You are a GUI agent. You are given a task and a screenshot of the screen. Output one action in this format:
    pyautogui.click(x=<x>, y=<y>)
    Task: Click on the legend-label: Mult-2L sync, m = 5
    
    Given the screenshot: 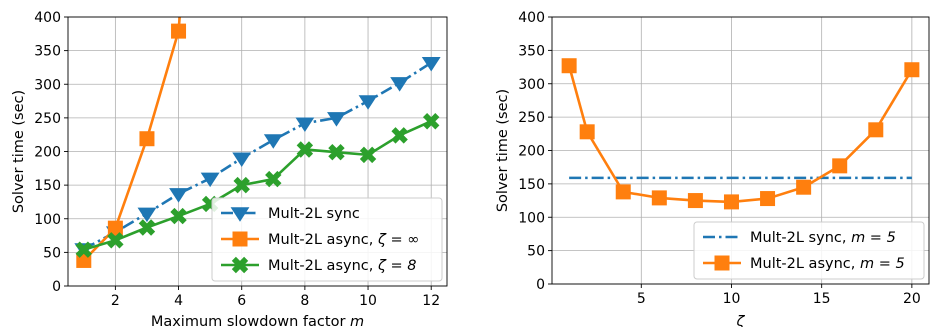 What is the action you would take?
    pyautogui.click(x=823, y=238)
    